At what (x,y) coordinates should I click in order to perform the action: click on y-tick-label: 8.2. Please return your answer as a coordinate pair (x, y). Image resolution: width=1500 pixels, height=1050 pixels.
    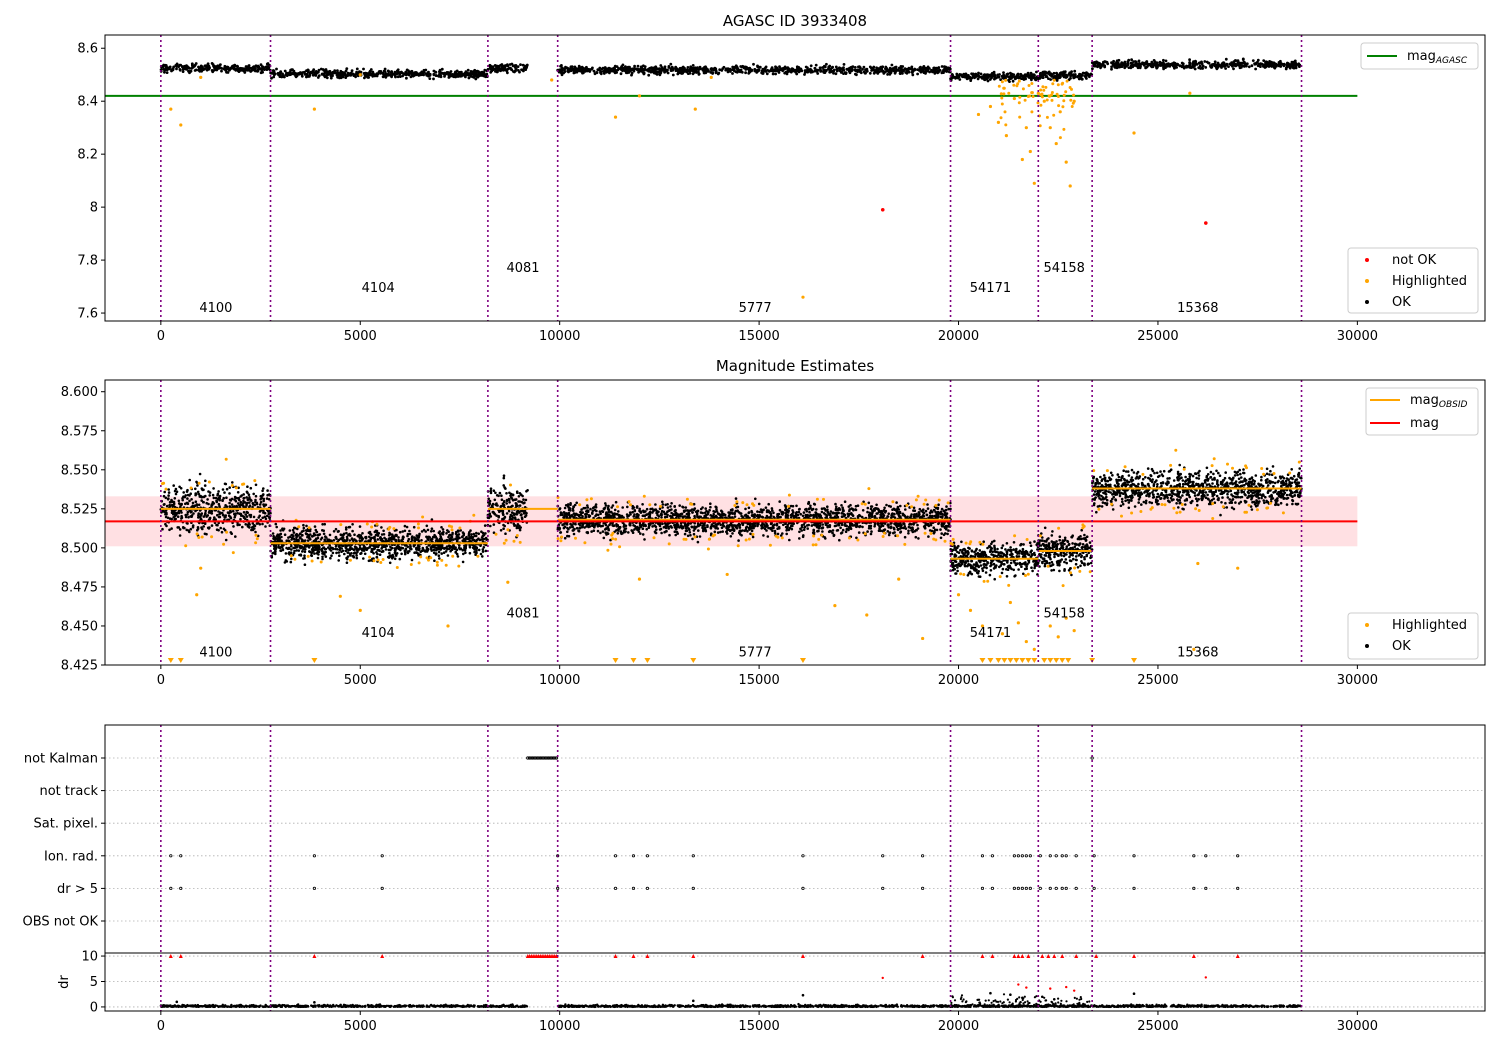
    Looking at the image, I should click on (87, 155).